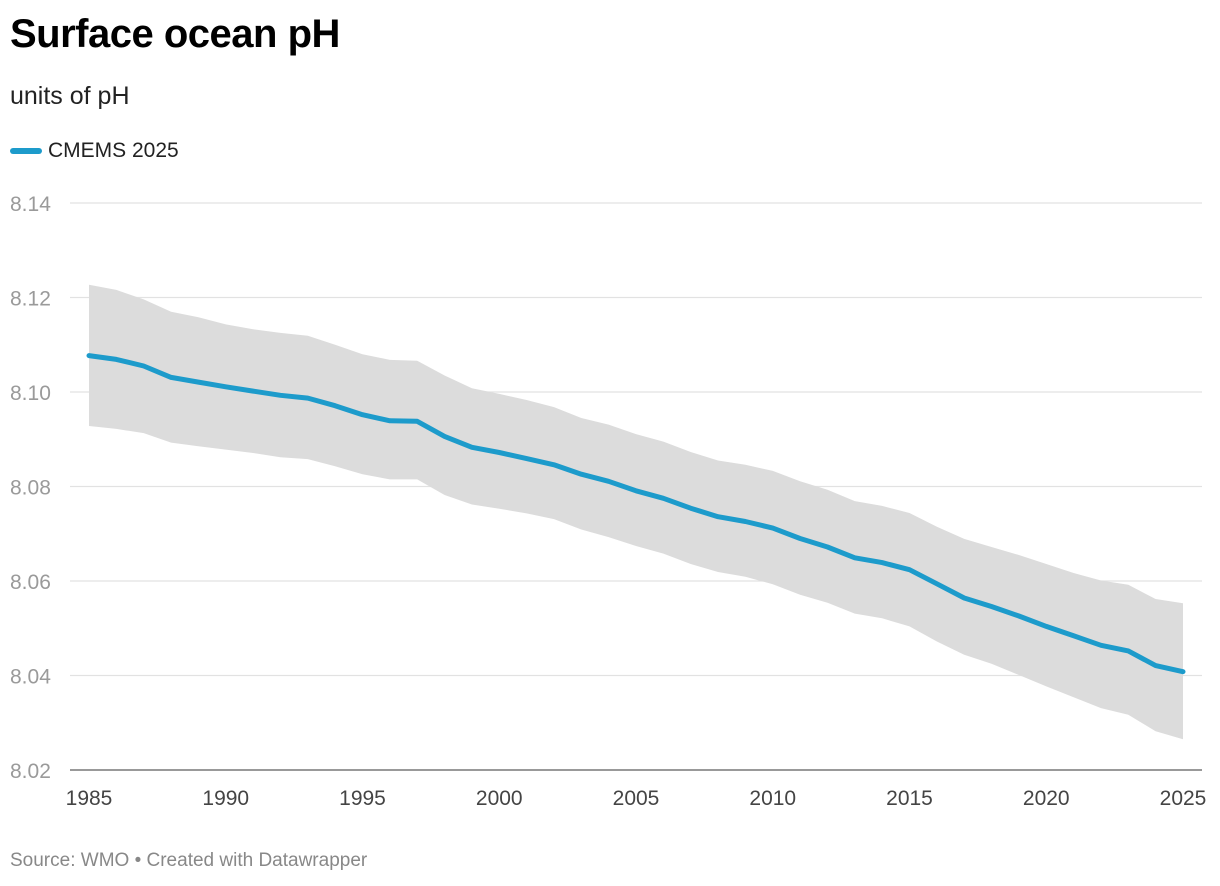  I want to click on x-tick-label: 2010, so click(772, 798).